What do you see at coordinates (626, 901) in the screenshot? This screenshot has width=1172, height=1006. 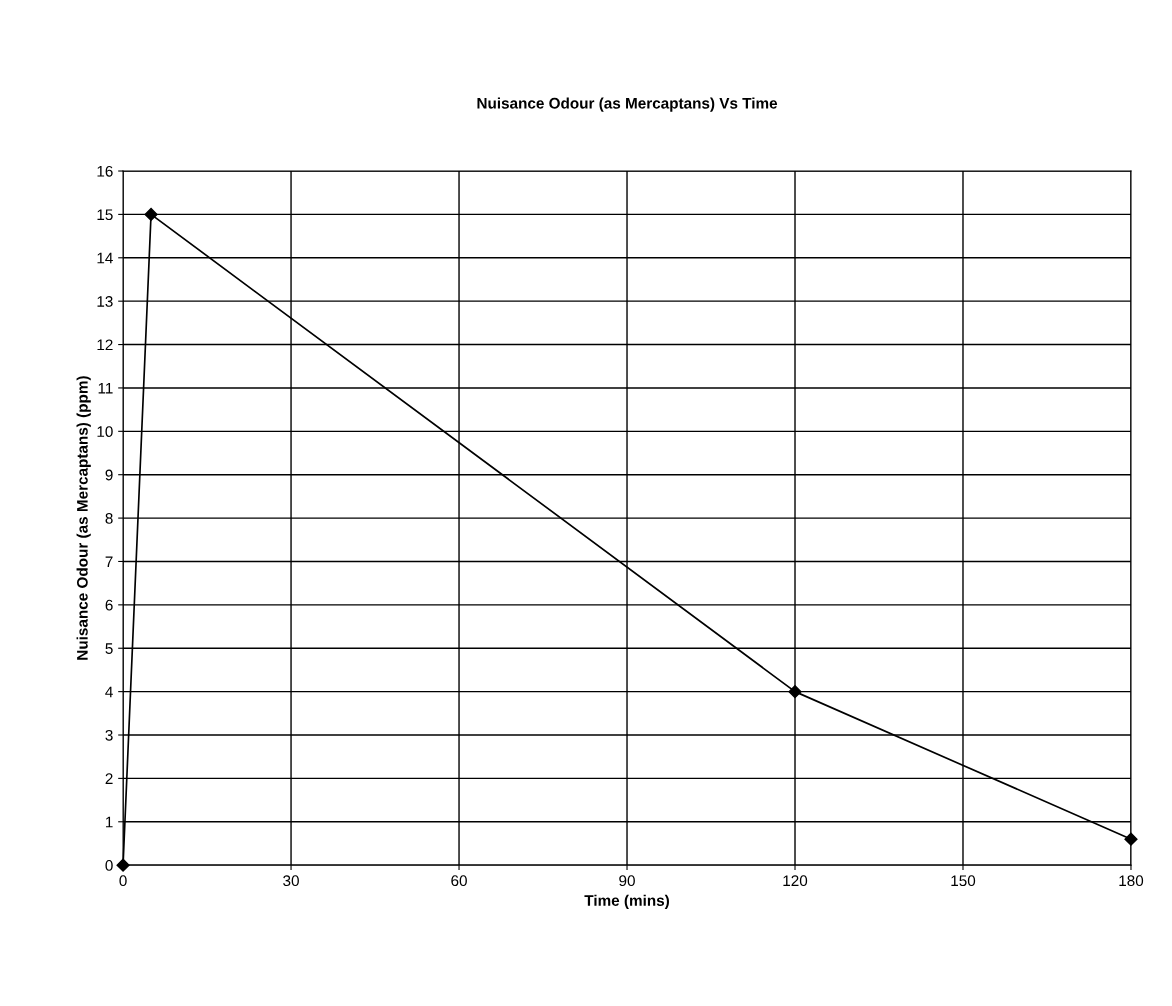 I see `x-axis-title: Time (mins)` at bounding box center [626, 901].